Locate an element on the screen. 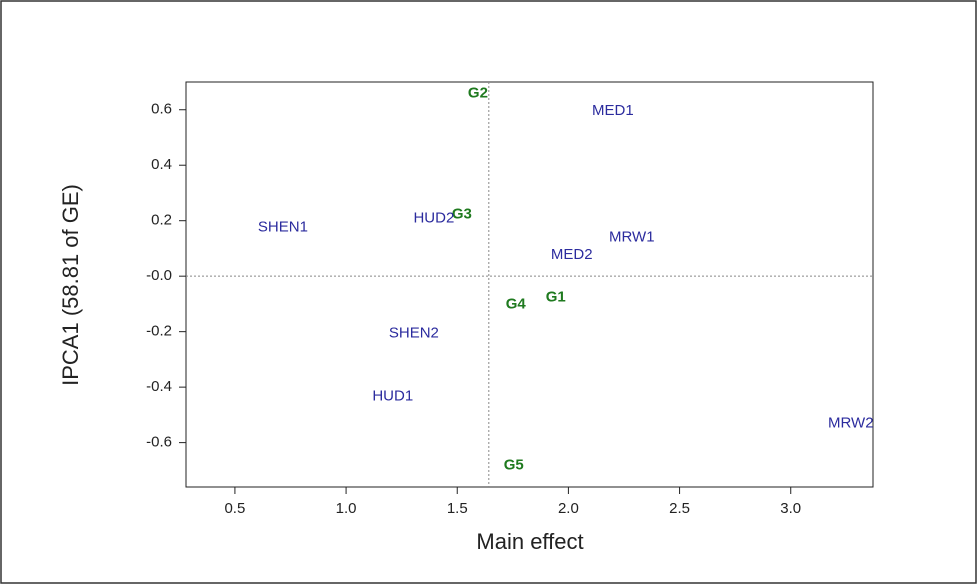  y-tick-label: -0.0 is located at coordinates (159, 275).